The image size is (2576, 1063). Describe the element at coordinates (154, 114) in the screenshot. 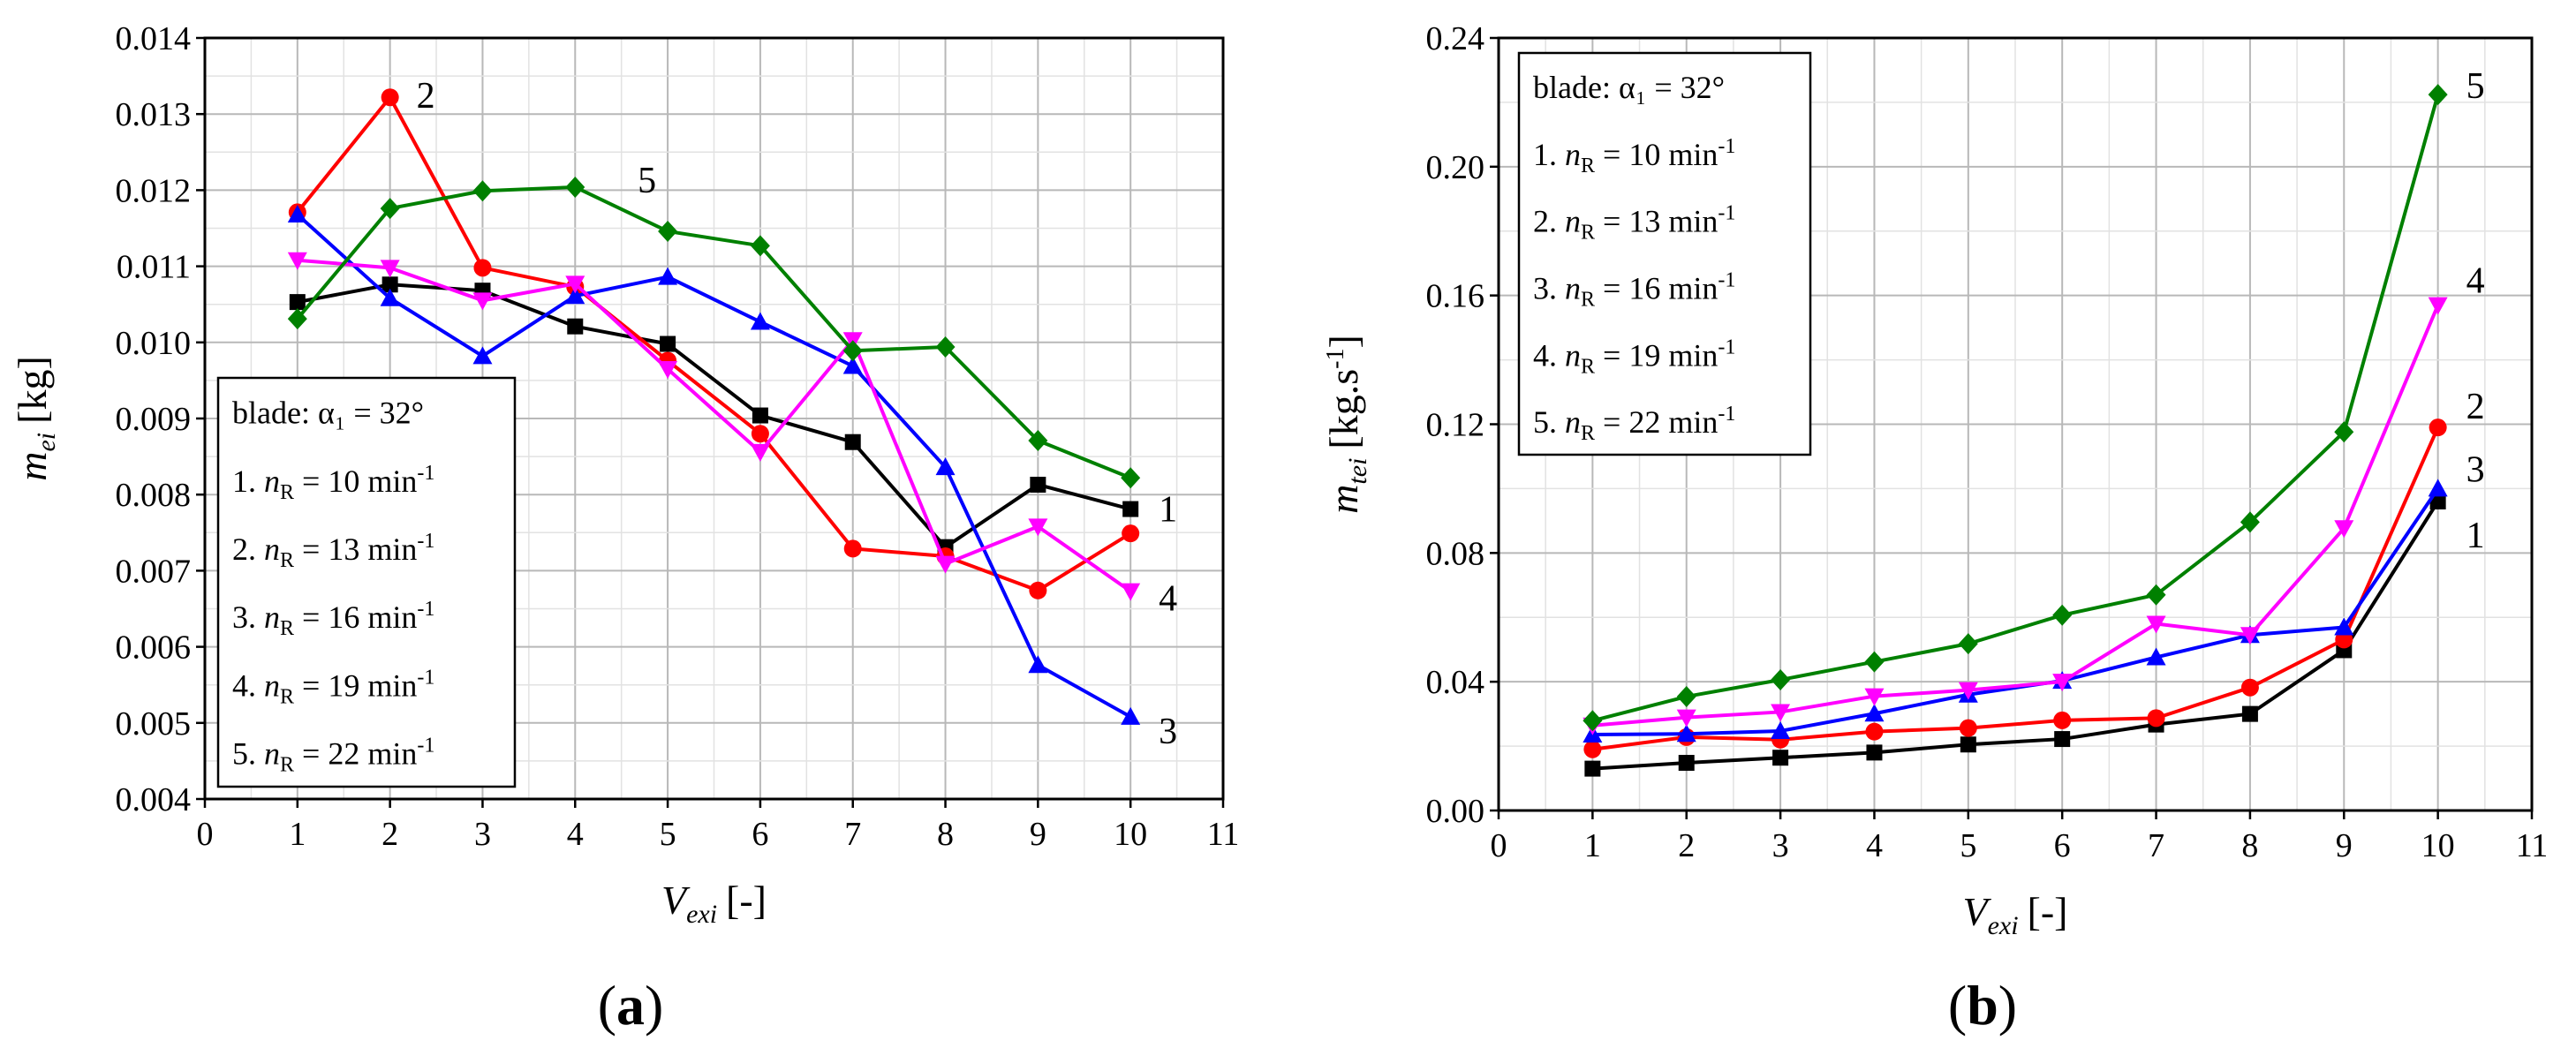

I see `y-tick-label: 0.013` at that location.